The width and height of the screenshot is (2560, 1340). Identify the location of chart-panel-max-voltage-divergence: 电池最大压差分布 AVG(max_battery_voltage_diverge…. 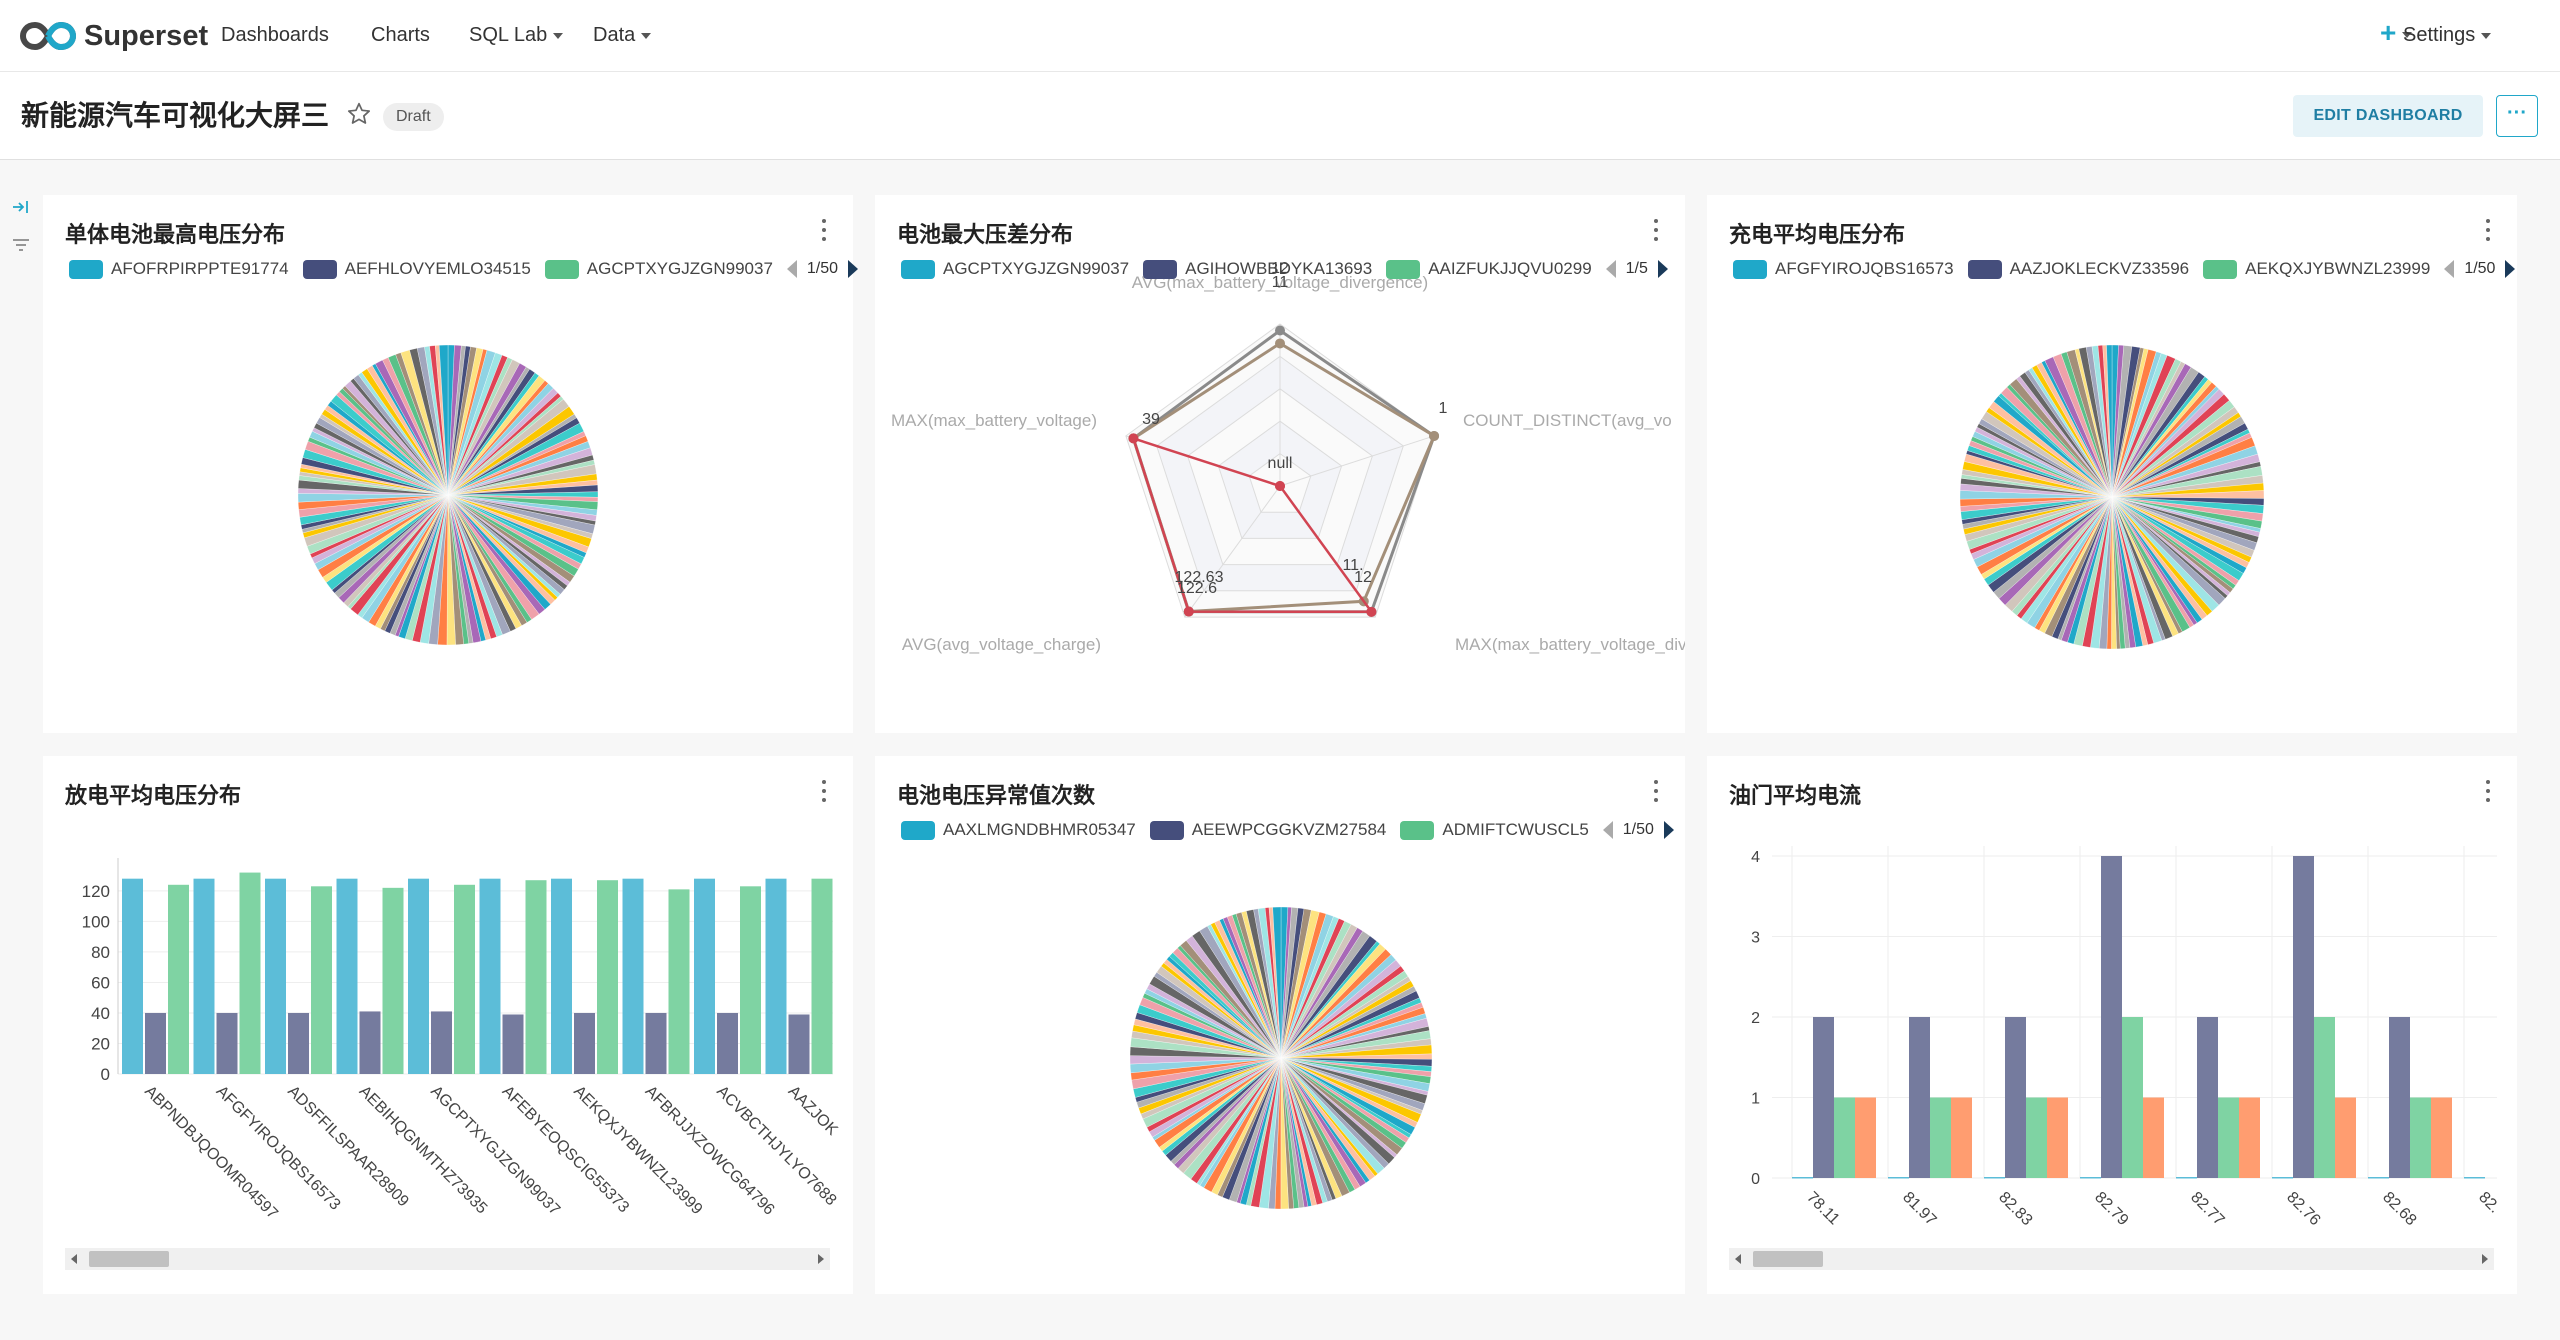
(1280, 464).